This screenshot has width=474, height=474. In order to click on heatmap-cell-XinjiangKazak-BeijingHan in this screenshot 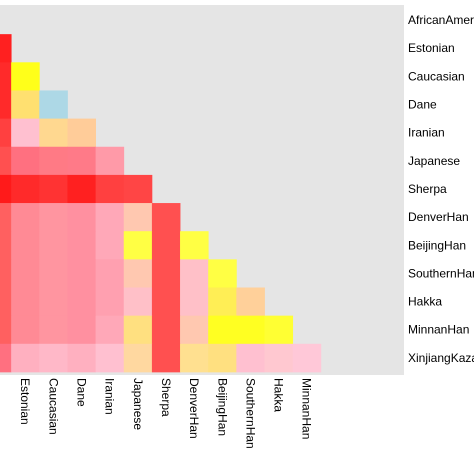, I will do `click(222, 358)`.